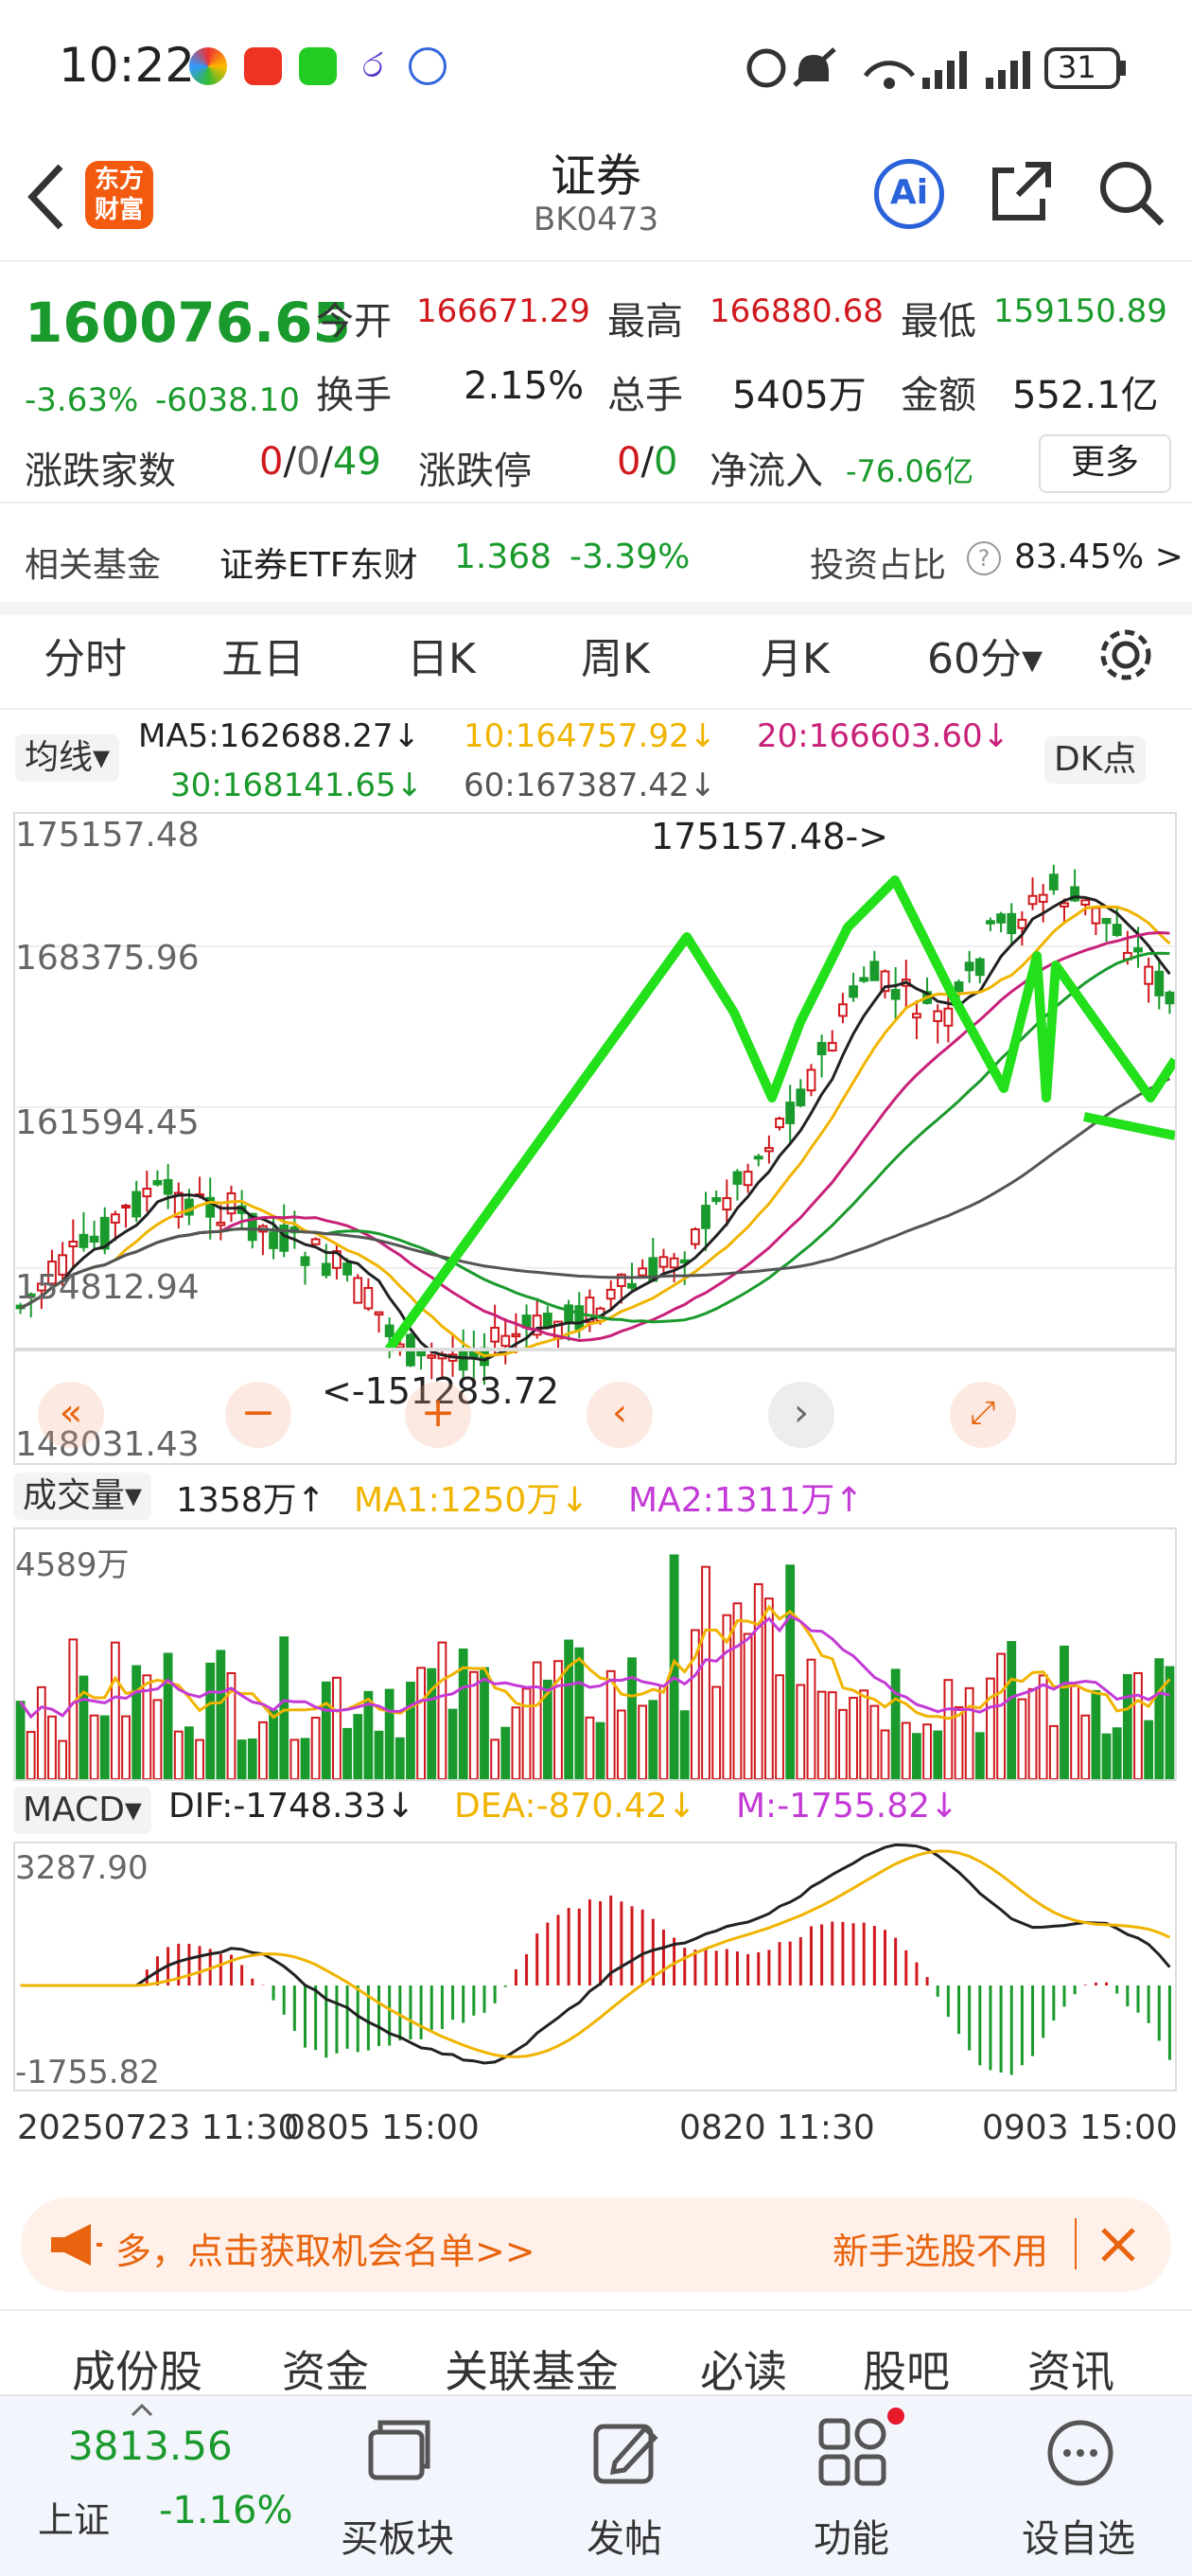  What do you see at coordinates (76, 2245) in the screenshot?
I see `megaphone-icon` at bounding box center [76, 2245].